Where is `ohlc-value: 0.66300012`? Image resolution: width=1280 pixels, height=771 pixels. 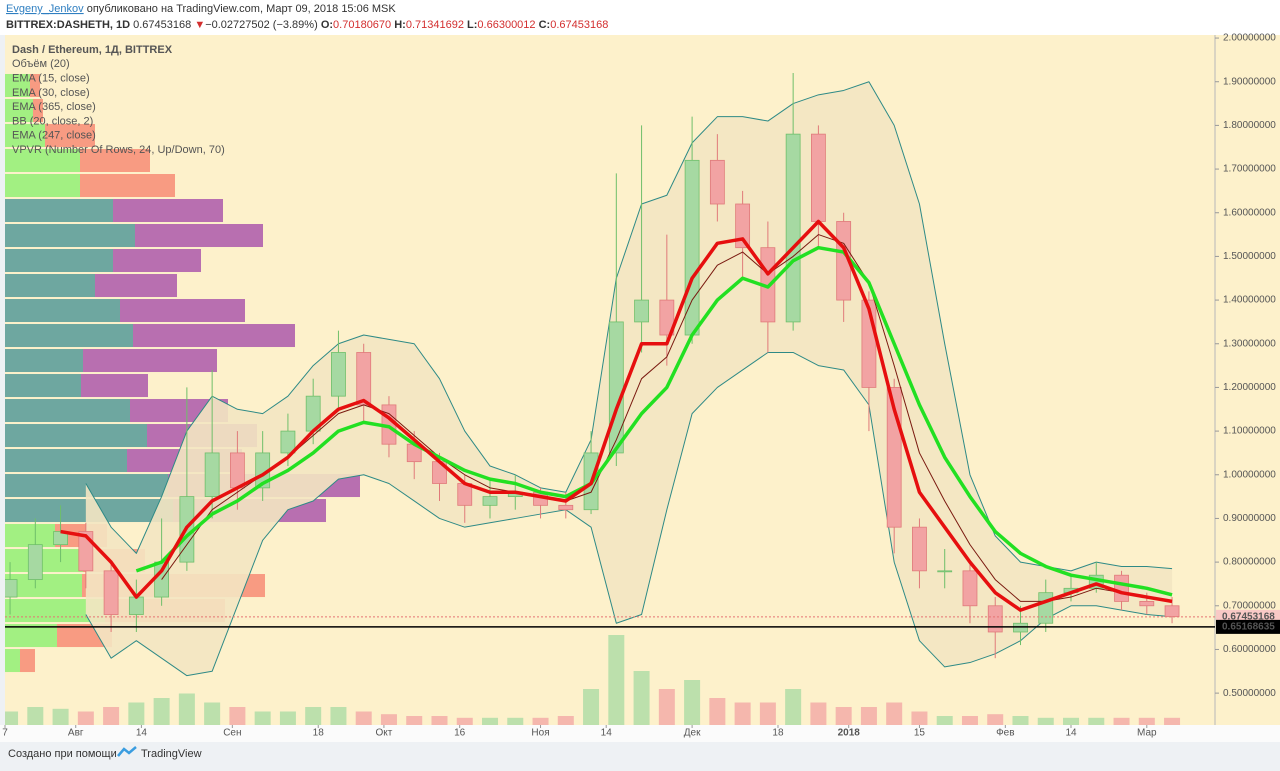
ohlc-value: 0.66300012 is located at coordinates (506, 25).